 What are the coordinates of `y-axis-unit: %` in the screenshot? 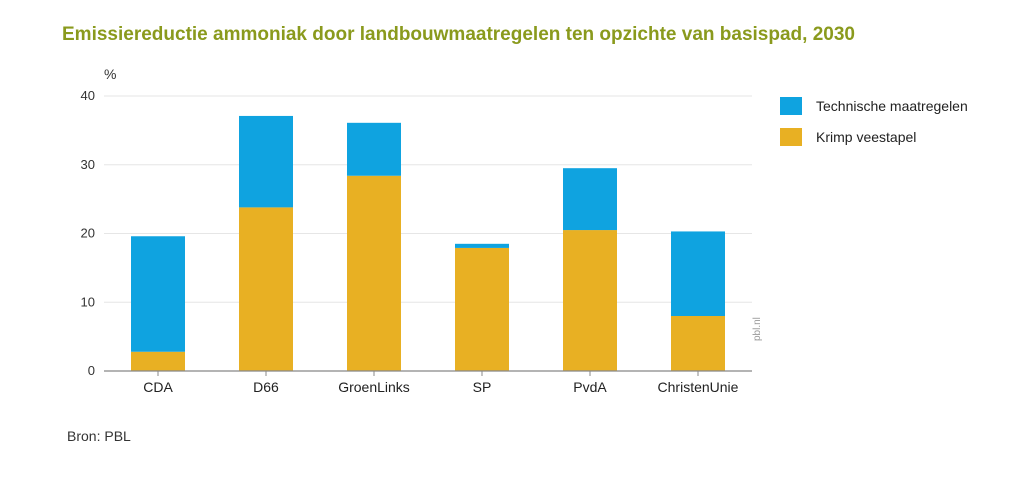 It's located at (110, 74).